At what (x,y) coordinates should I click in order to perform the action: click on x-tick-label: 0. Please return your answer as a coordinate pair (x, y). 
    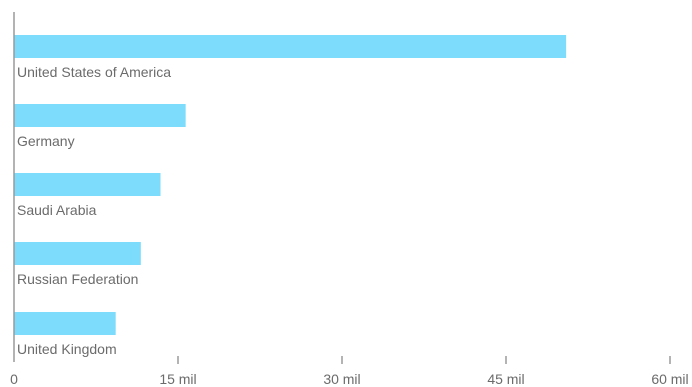
    Looking at the image, I should click on (14, 379).